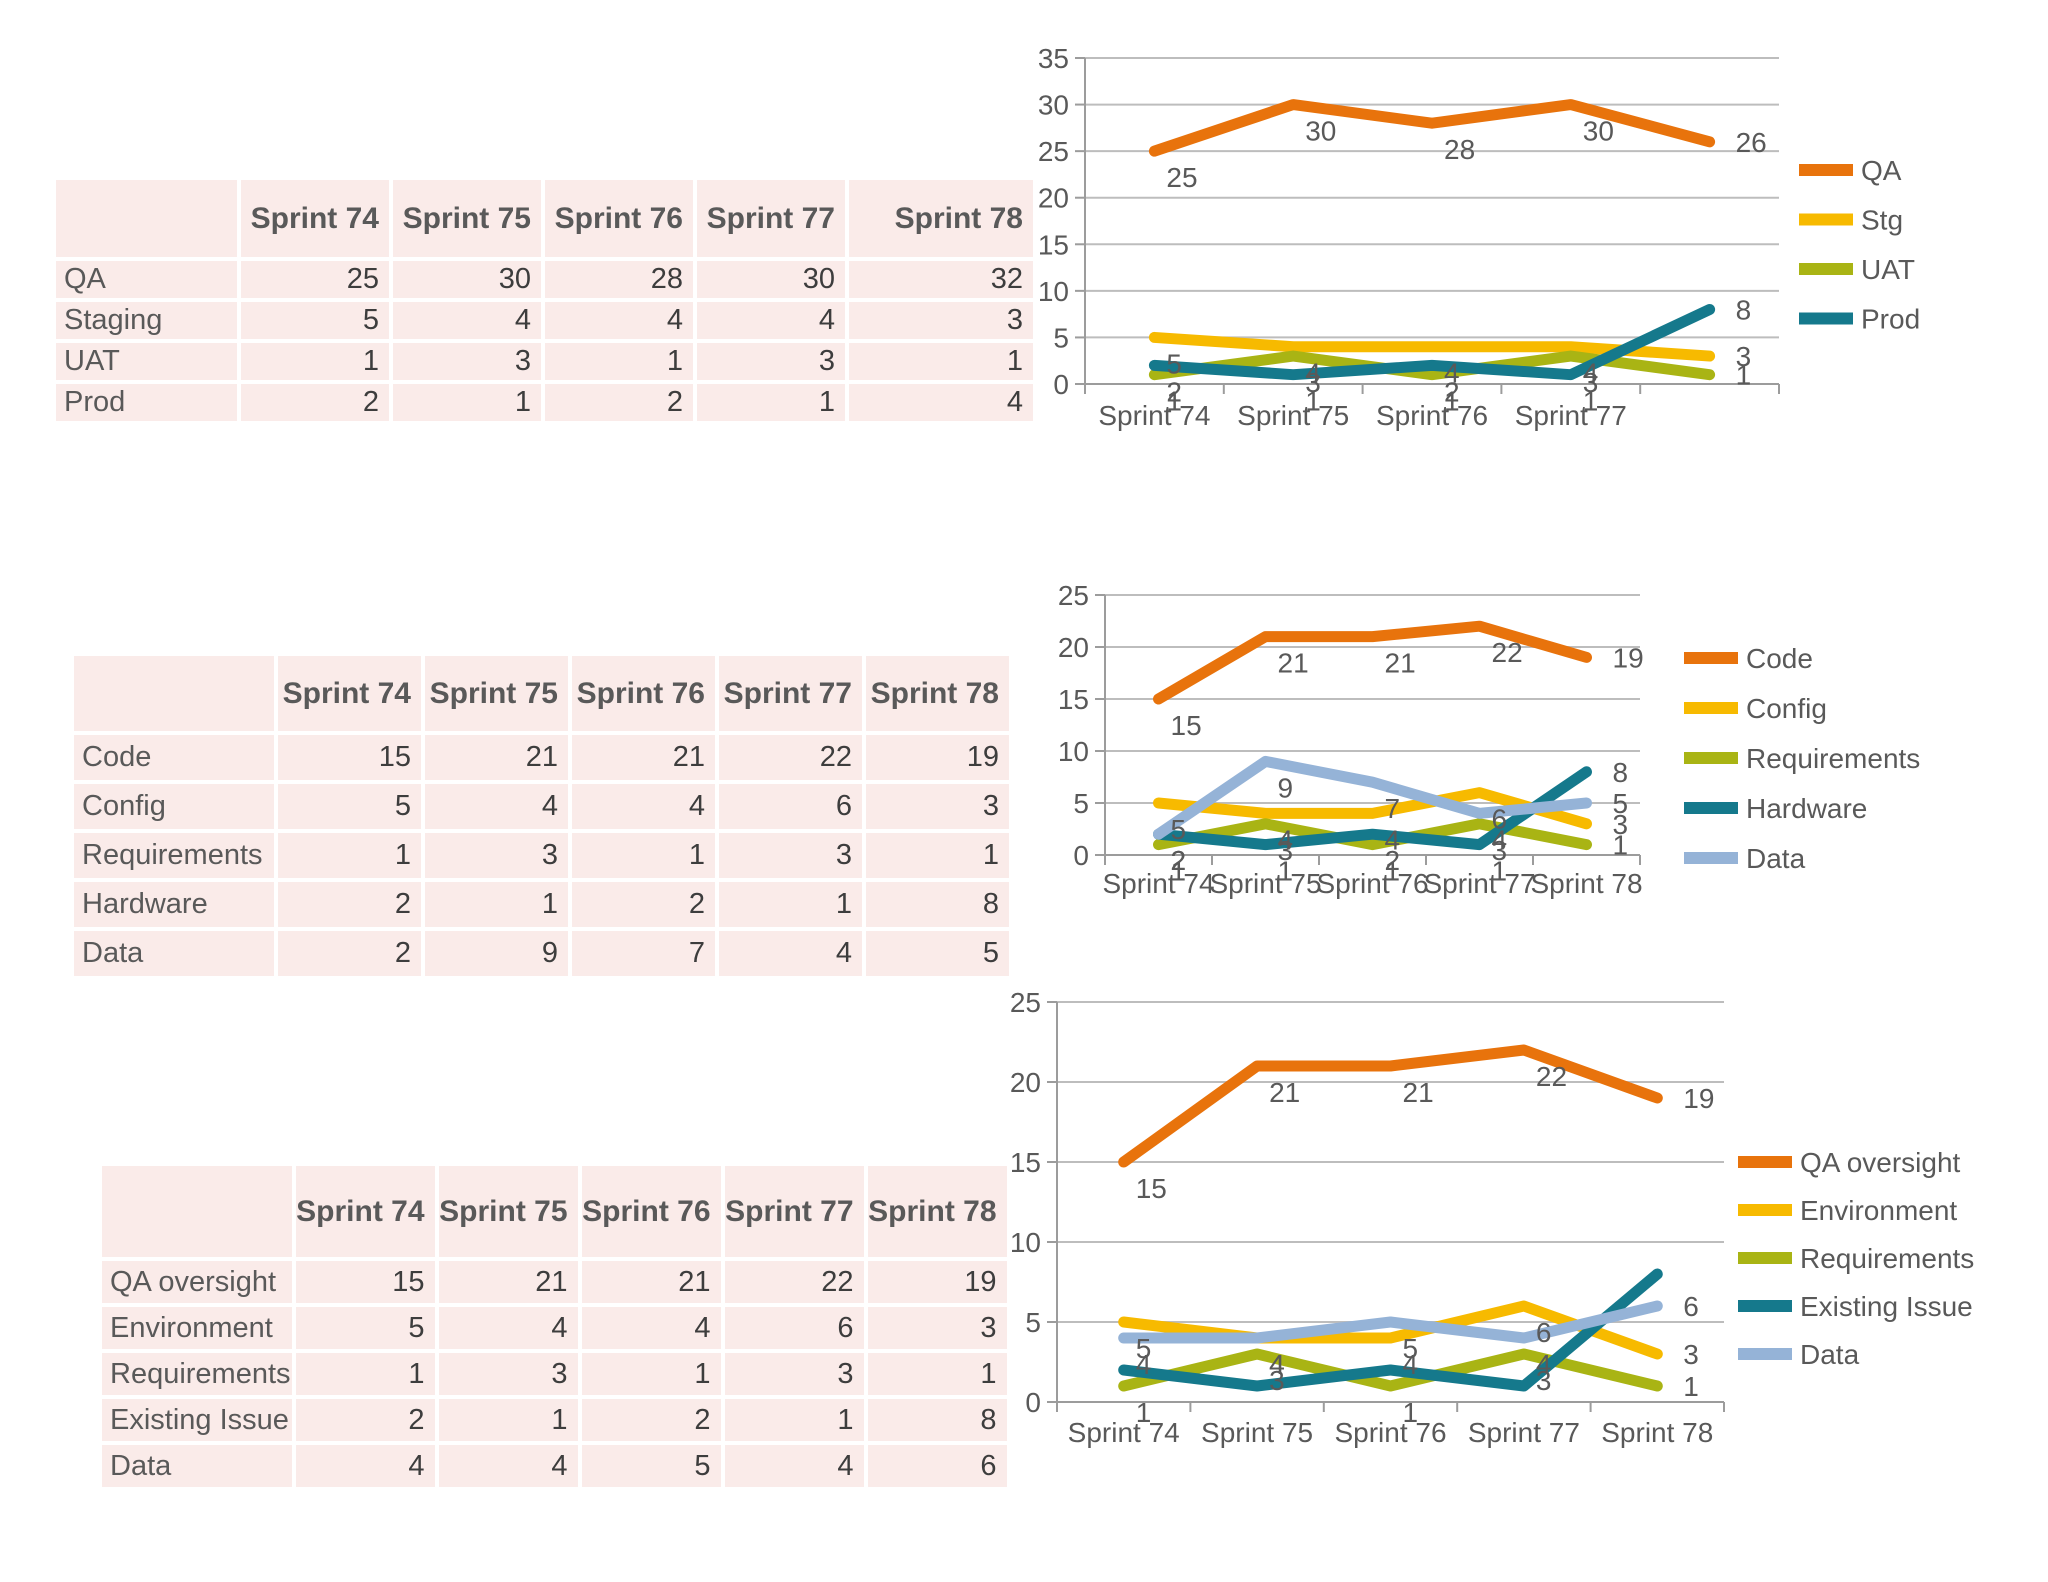  I want to click on row-label: Environment, so click(197, 1328).